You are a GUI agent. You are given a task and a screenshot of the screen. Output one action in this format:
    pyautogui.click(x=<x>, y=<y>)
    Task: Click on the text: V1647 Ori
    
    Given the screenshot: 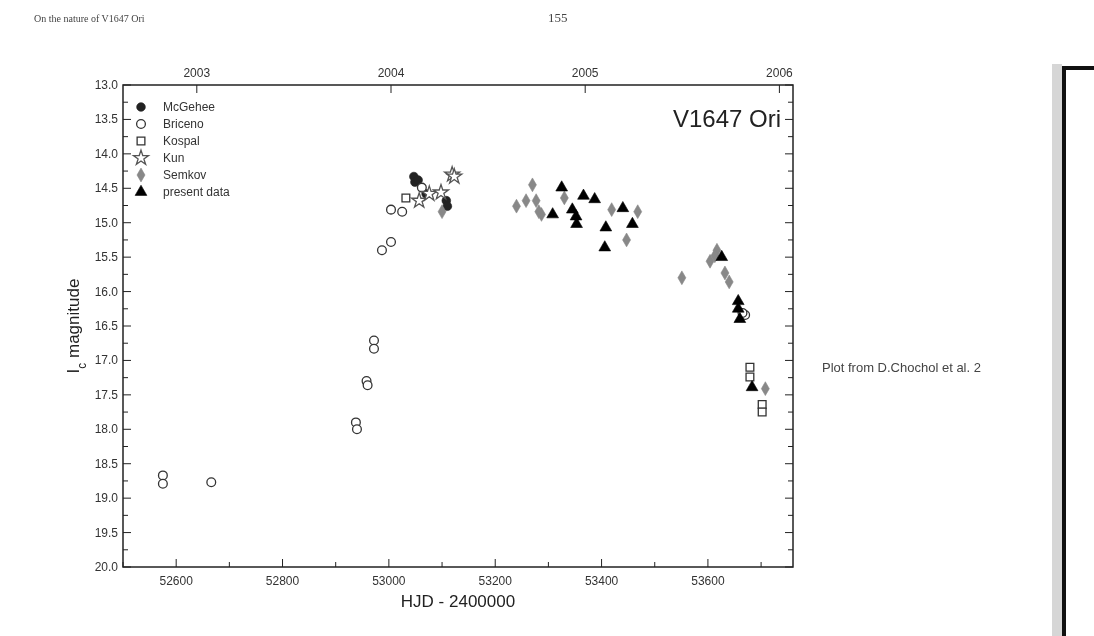 What is the action you would take?
    pyautogui.click(x=726, y=118)
    